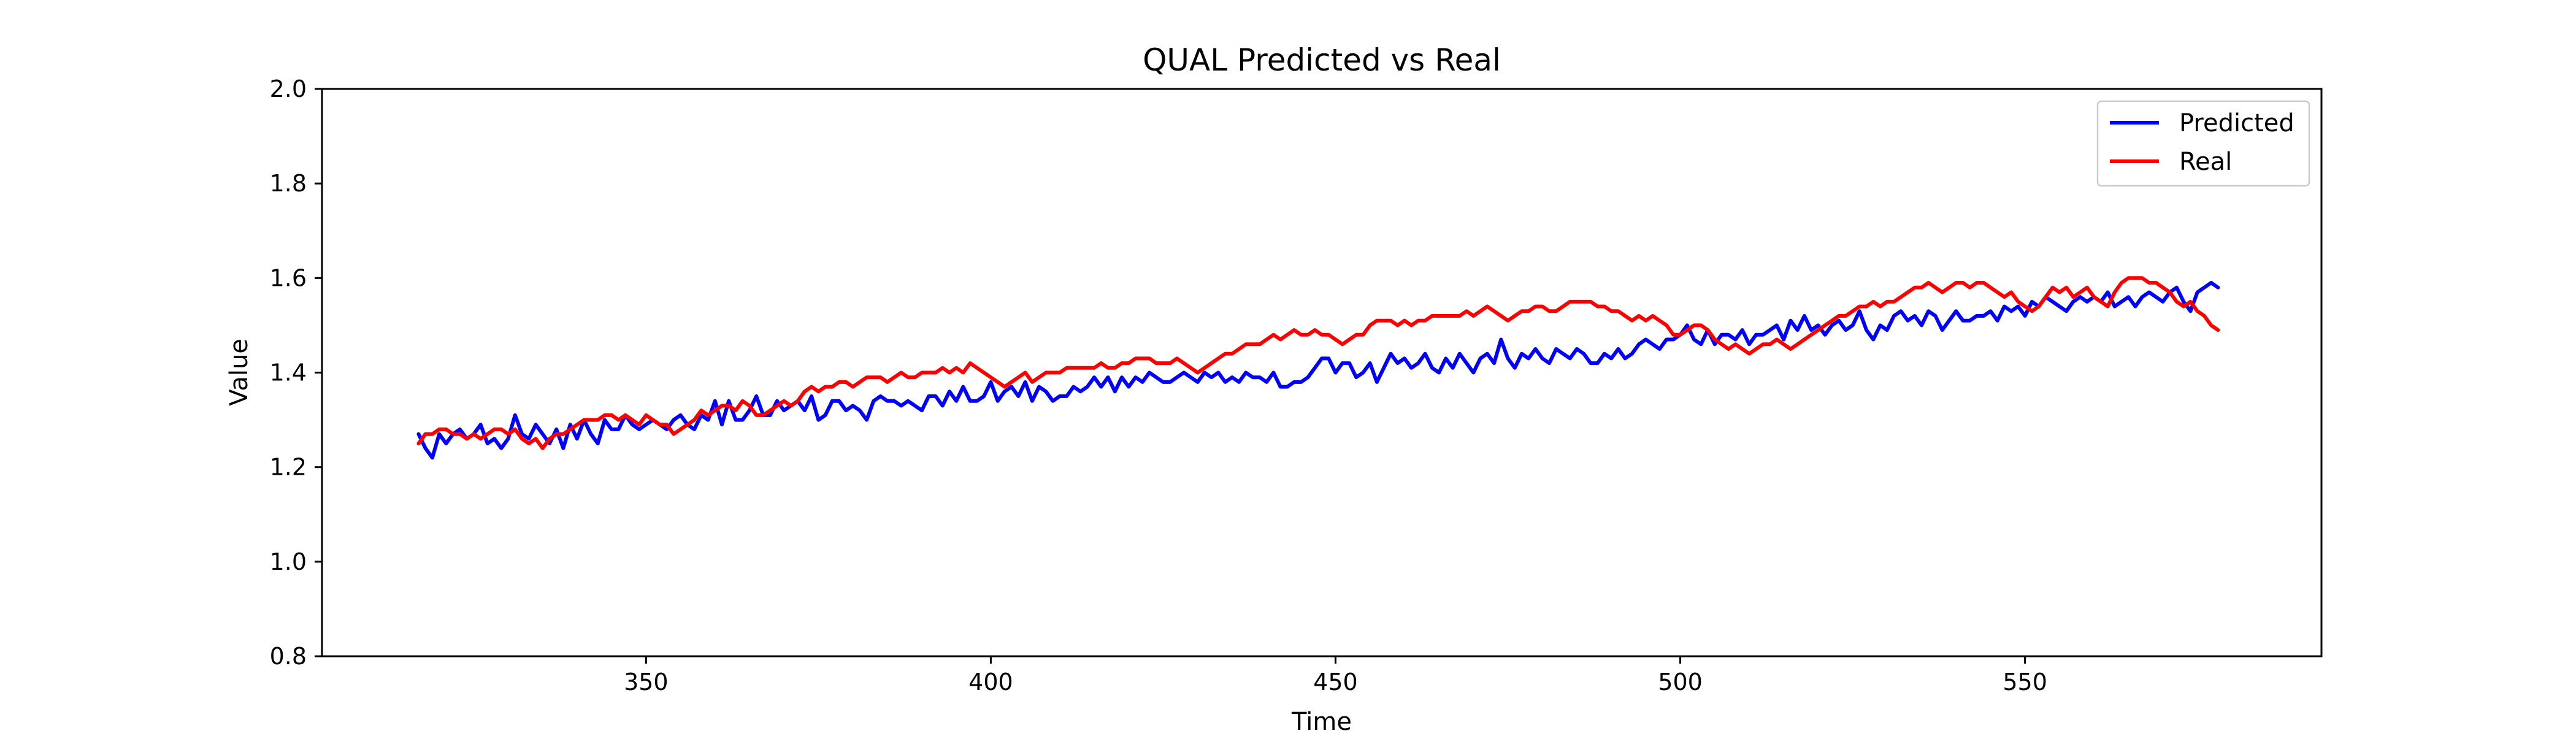  What do you see at coordinates (2025, 682) in the screenshot?
I see `x-tick-label: 550` at bounding box center [2025, 682].